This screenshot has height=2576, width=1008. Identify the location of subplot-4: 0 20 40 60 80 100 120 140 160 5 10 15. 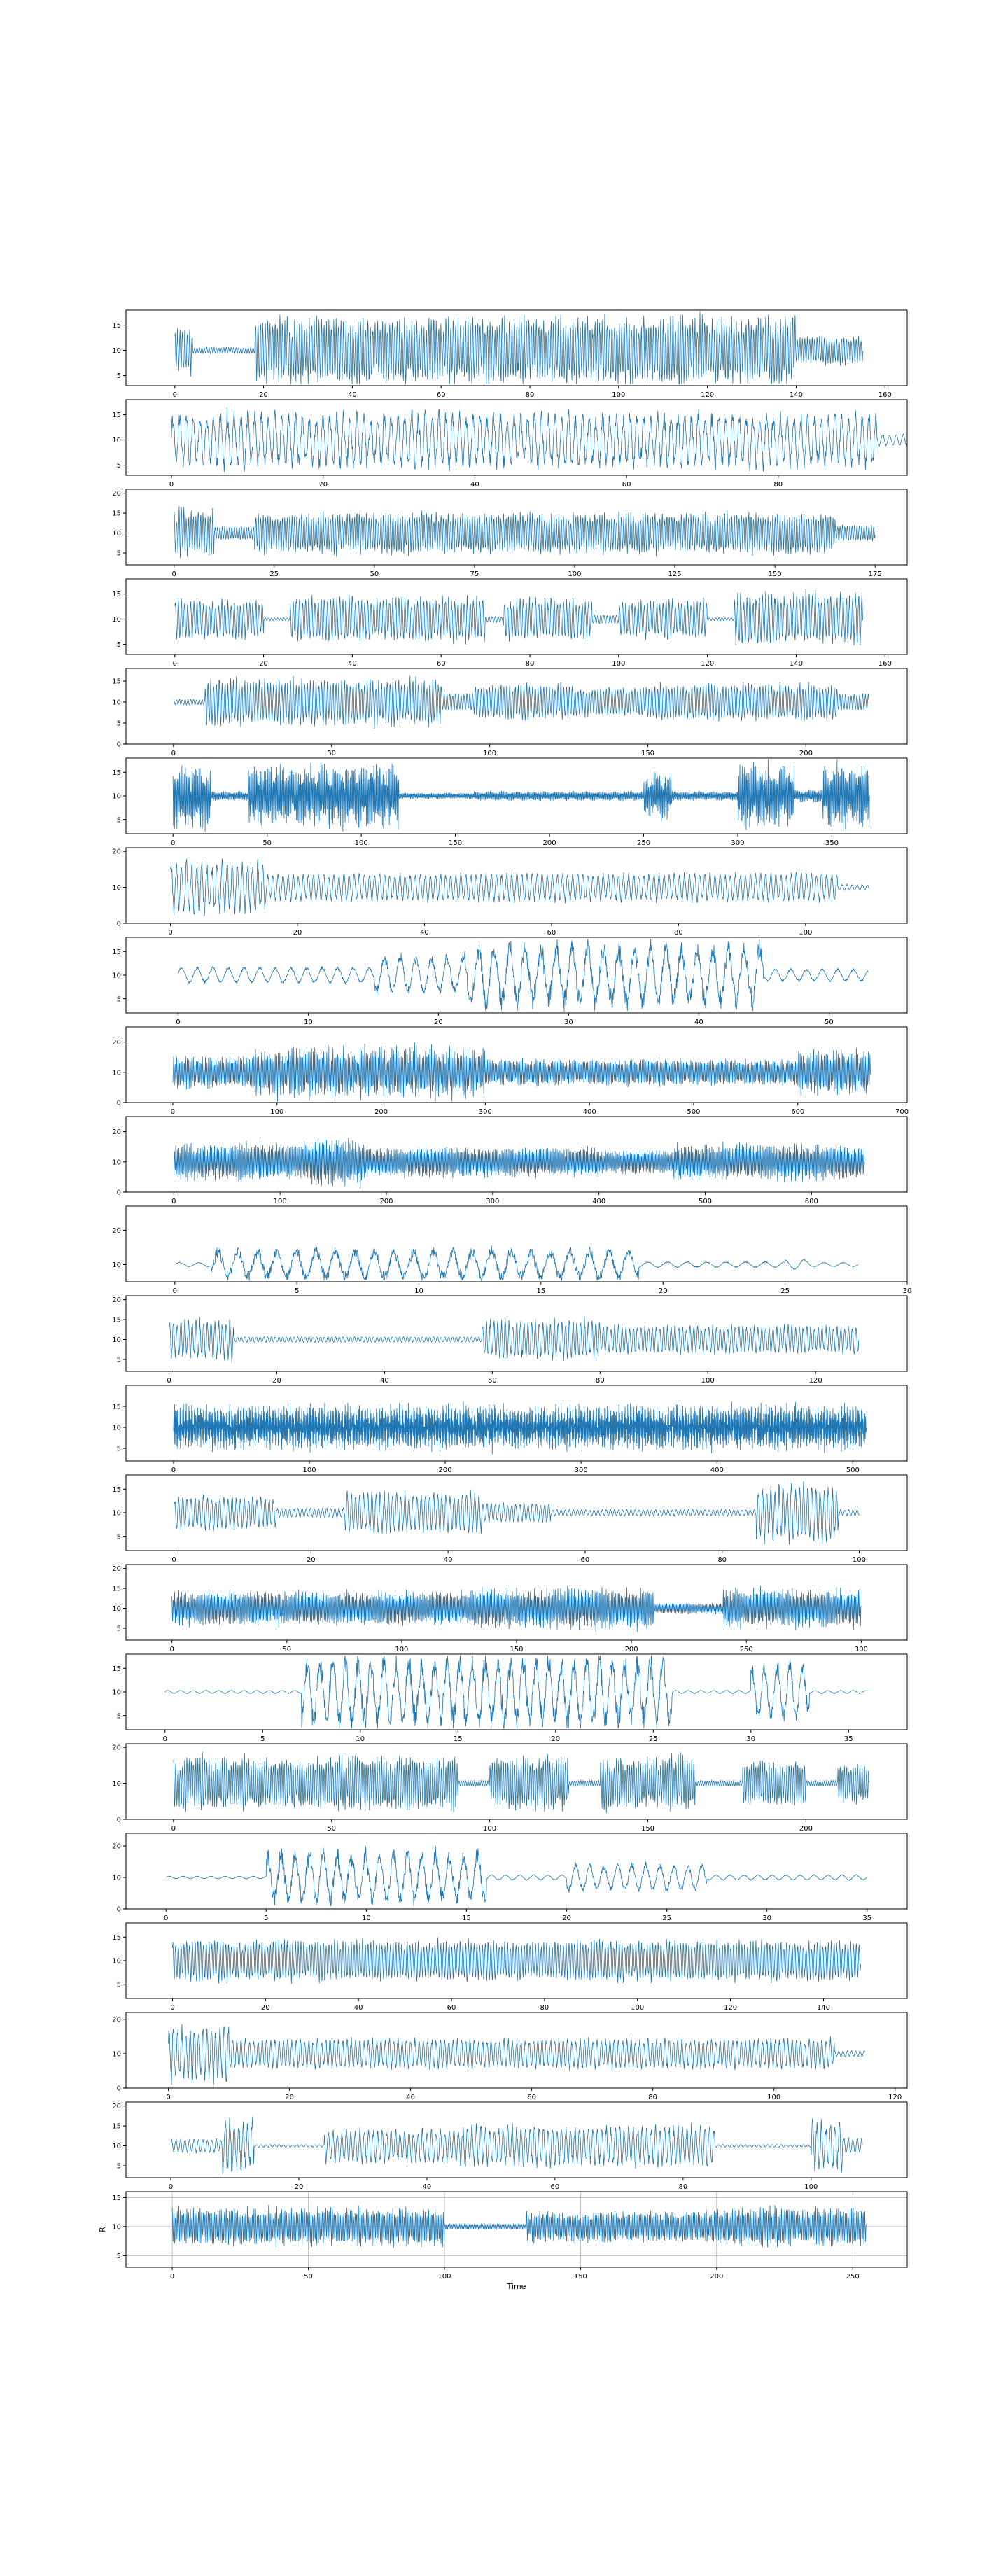
(510, 623).